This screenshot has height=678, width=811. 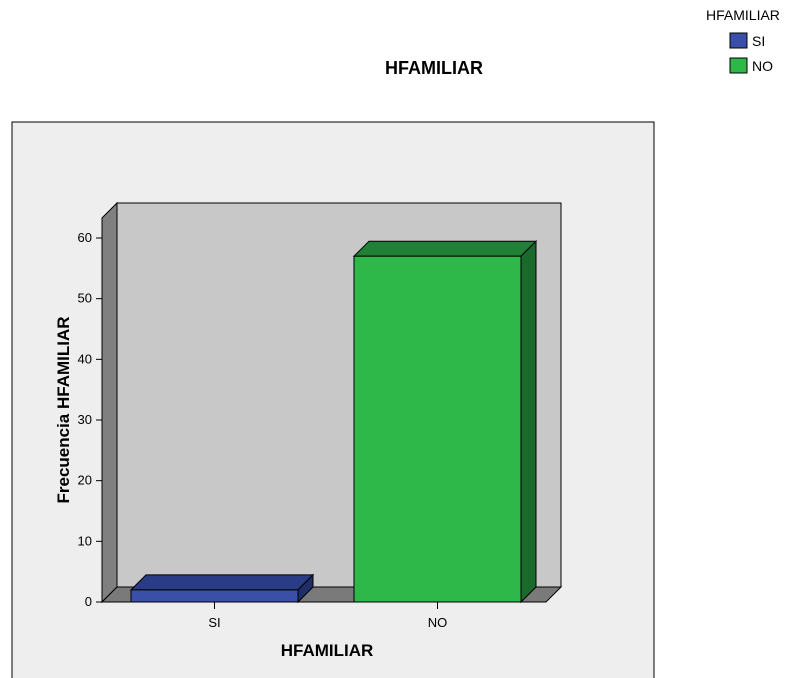 What do you see at coordinates (758, 41) in the screenshot?
I see `legend-label-si: SI` at bounding box center [758, 41].